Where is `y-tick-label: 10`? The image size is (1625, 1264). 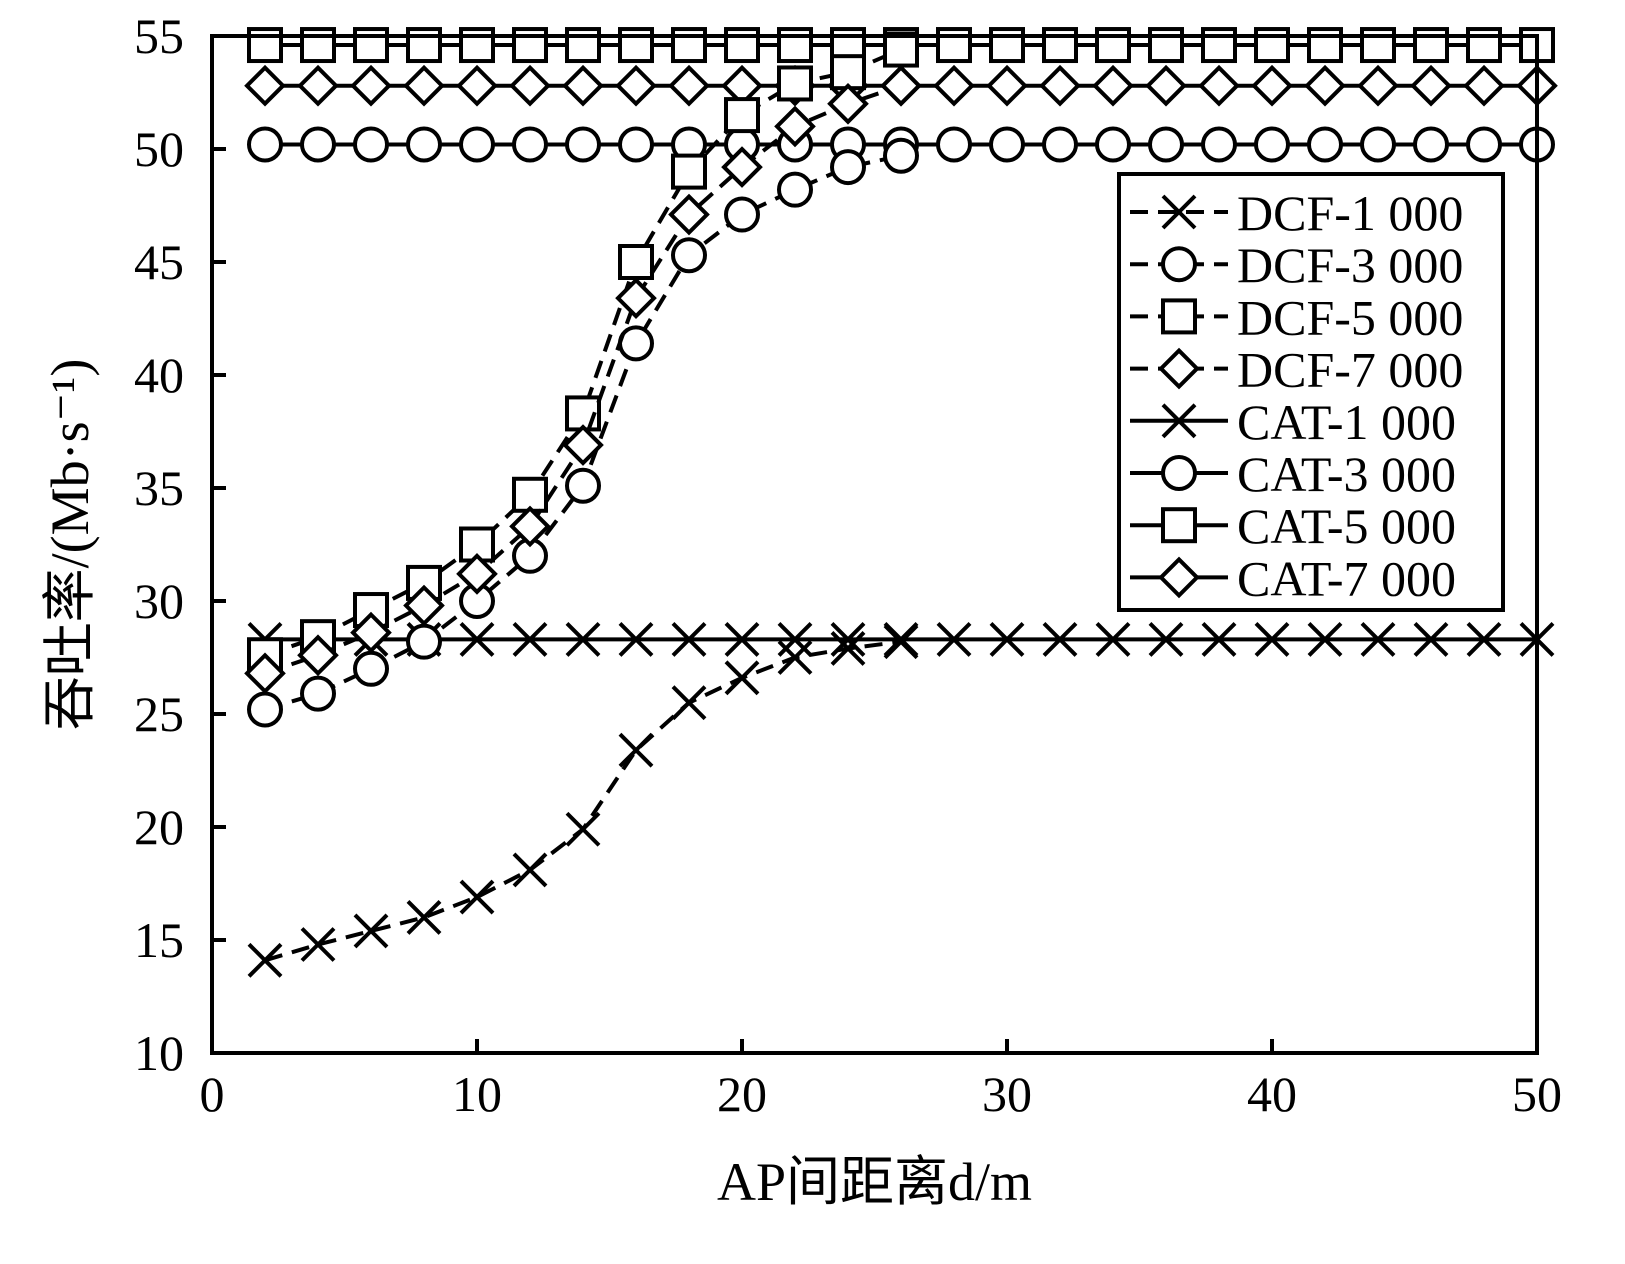
y-tick-label: 10 is located at coordinates (159, 1053).